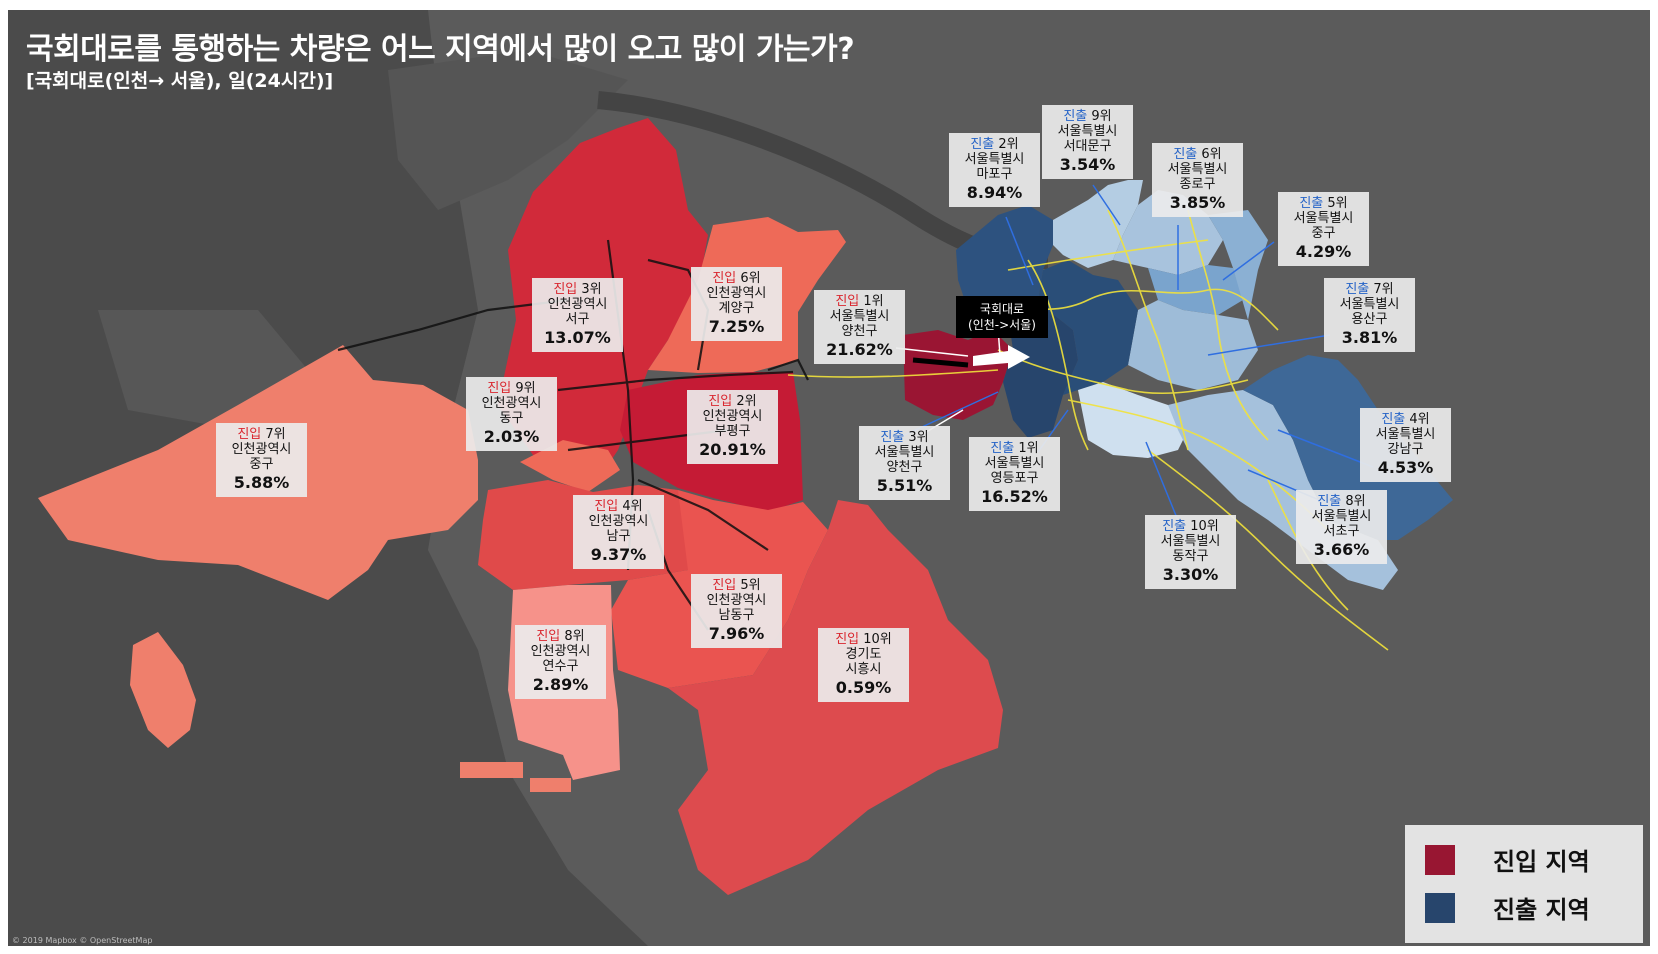  I want to click on label-entry-siheung: 진입 10위 경기도 시흥시 0.59%, so click(863, 665).